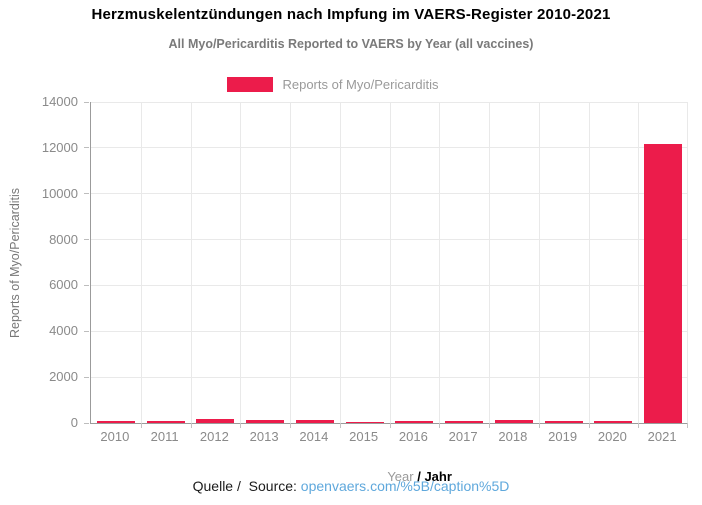 The image size is (702, 505). What do you see at coordinates (164, 436) in the screenshot?
I see `x-tick-label: 2011` at bounding box center [164, 436].